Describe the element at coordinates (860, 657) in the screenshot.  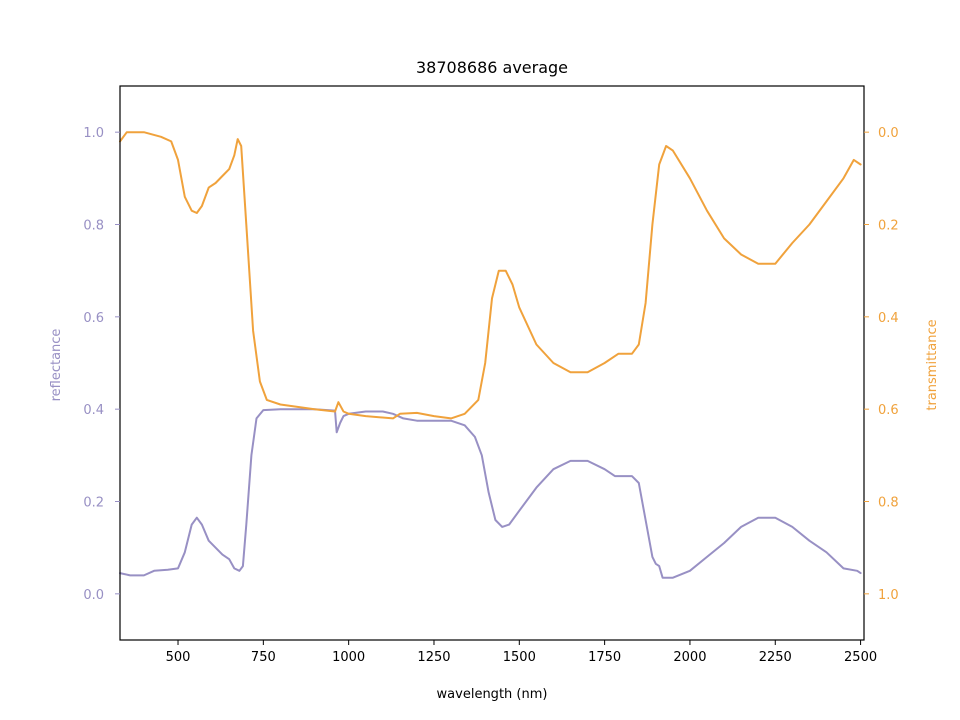
I see `x-tick-label: 2500` at that location.